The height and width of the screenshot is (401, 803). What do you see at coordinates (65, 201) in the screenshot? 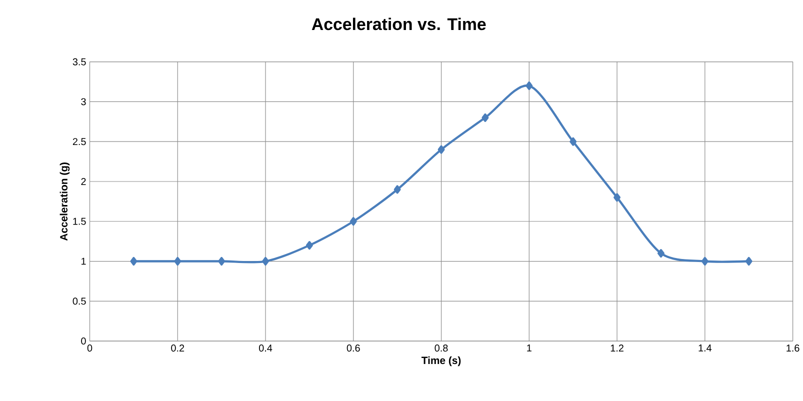
I see `y-axis-title: Acceleration (g)` at bounding box center [65, 201].